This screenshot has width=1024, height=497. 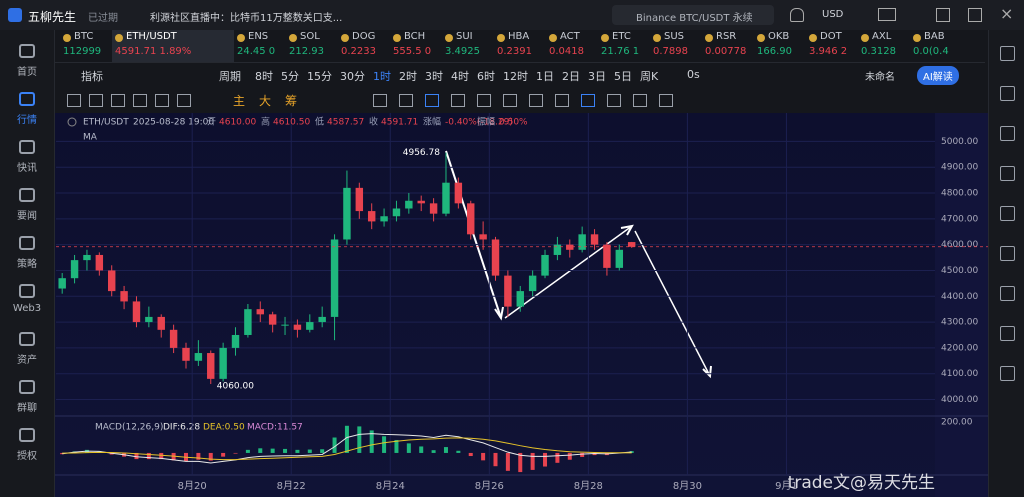 What do you see at coordinates (265, 101) in the screenshot?
I see `chip-tool: 大` at bounding box center [265, 101].